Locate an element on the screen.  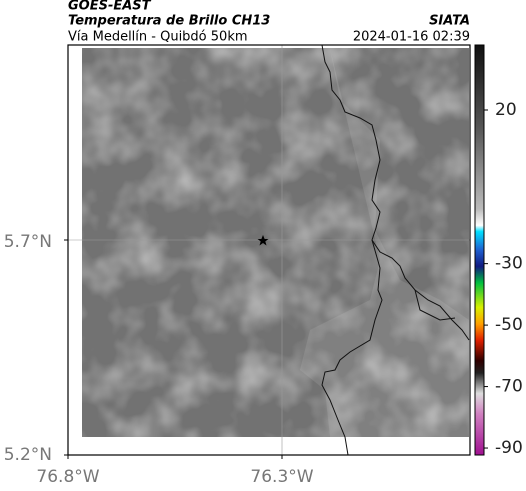
colorbar-tick-label: -90 is located at coordinates (509, 448).